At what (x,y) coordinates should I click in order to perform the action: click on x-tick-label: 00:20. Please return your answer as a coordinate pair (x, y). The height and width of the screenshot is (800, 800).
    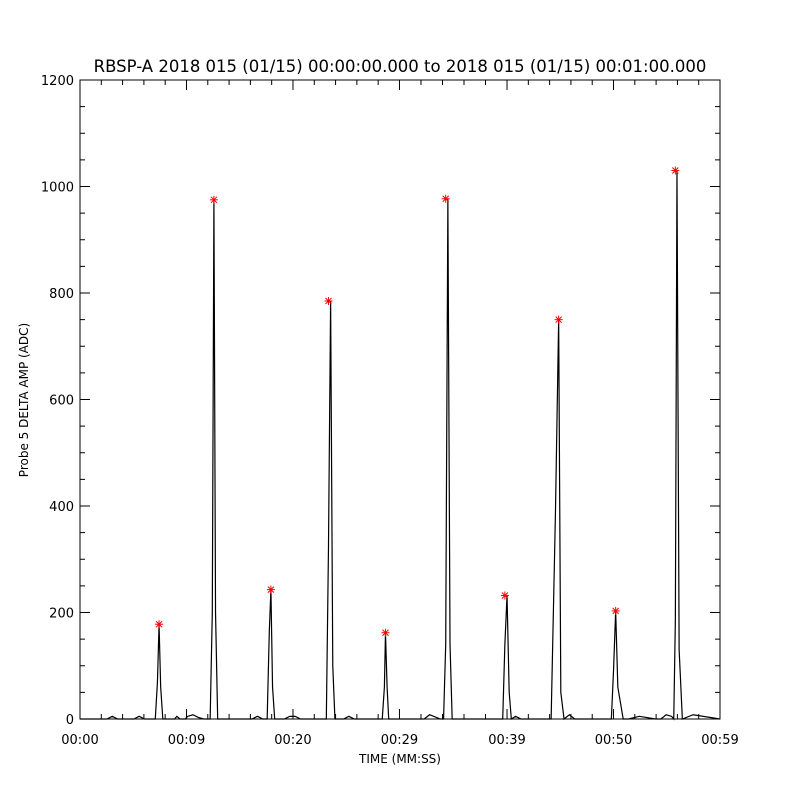
    Looking at the image, I should click on (292, 740).